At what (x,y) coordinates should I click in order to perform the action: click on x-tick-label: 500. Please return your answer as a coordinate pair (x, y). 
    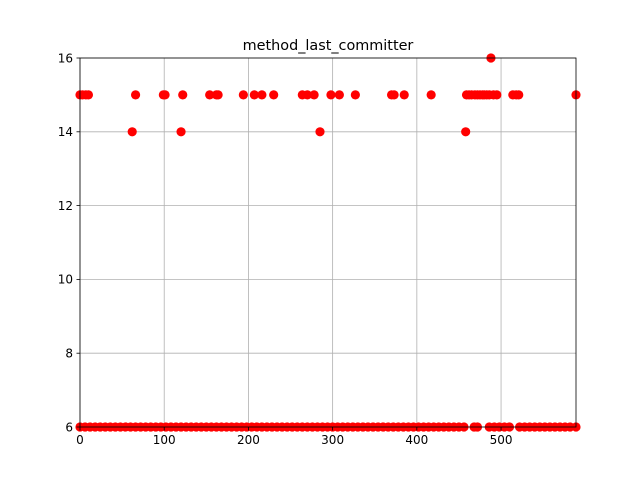
    Looking at the image, I should click on (501, 440).